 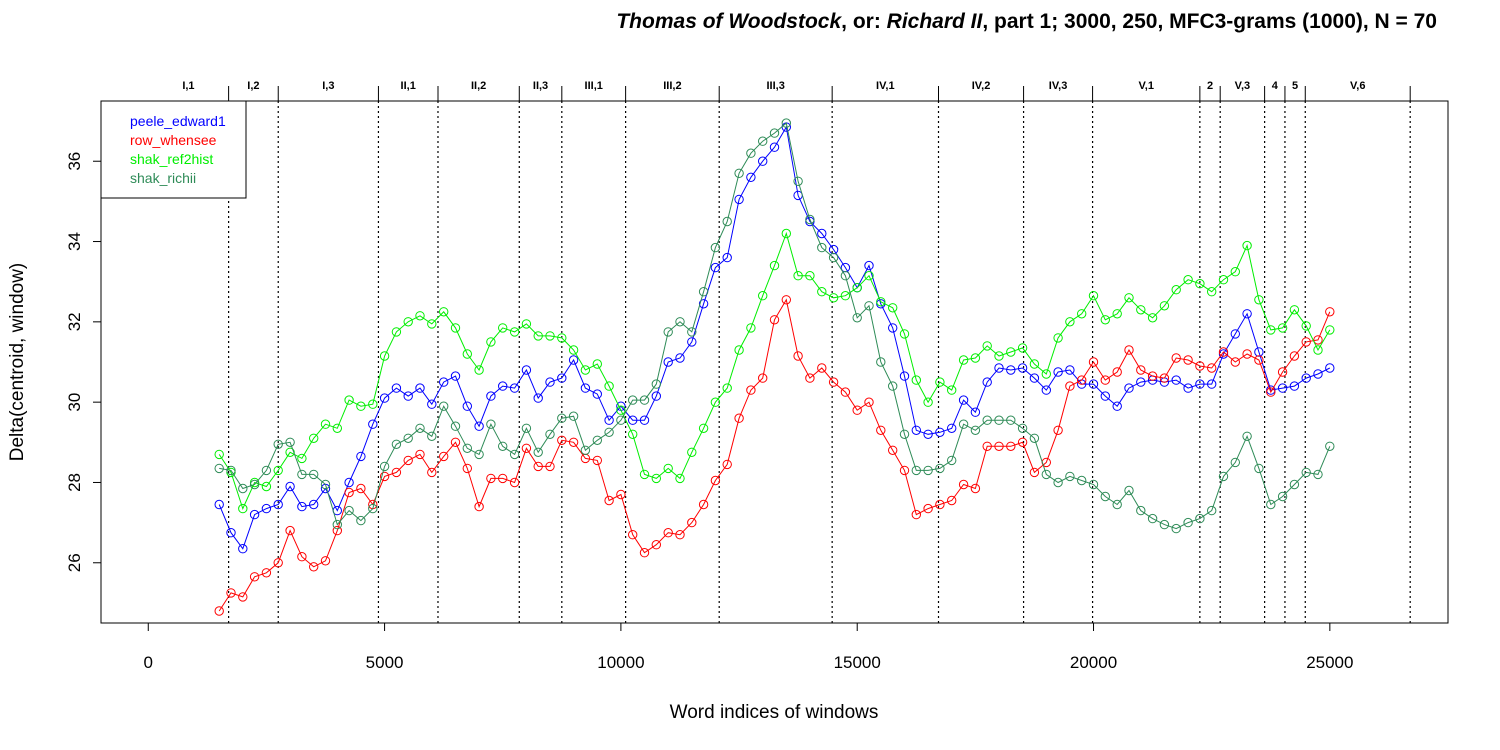 I want to click on x-axis: 0 5000 10000 15000 20000 25000, so click(x=748, y=647).